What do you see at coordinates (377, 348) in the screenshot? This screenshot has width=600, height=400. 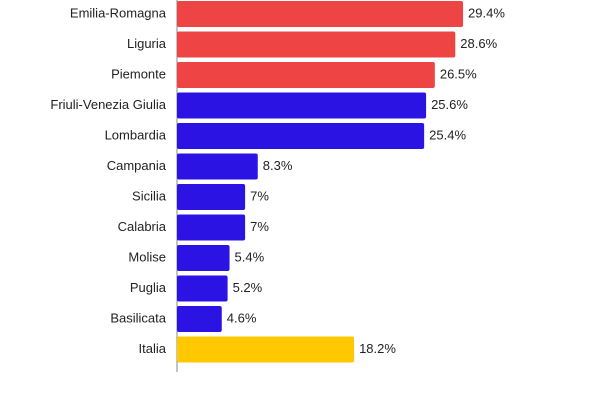 I see `value-label: 18.2%` at bounding box center [377, 348].